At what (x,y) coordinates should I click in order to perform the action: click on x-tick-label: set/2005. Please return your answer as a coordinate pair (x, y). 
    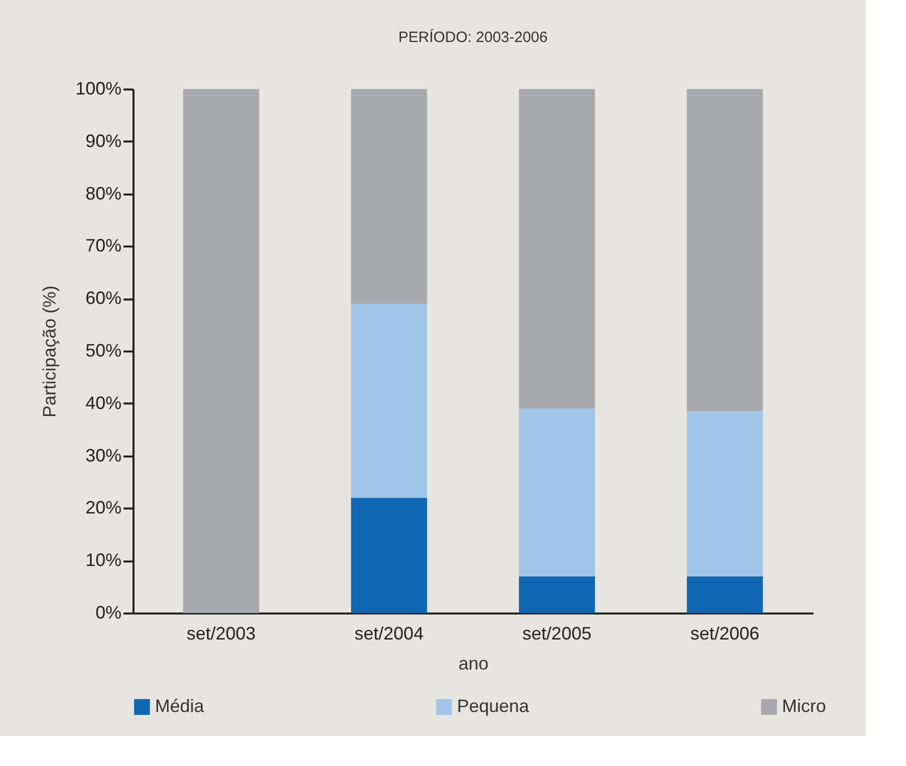
    Looking at the image, I should click on (557, 634).